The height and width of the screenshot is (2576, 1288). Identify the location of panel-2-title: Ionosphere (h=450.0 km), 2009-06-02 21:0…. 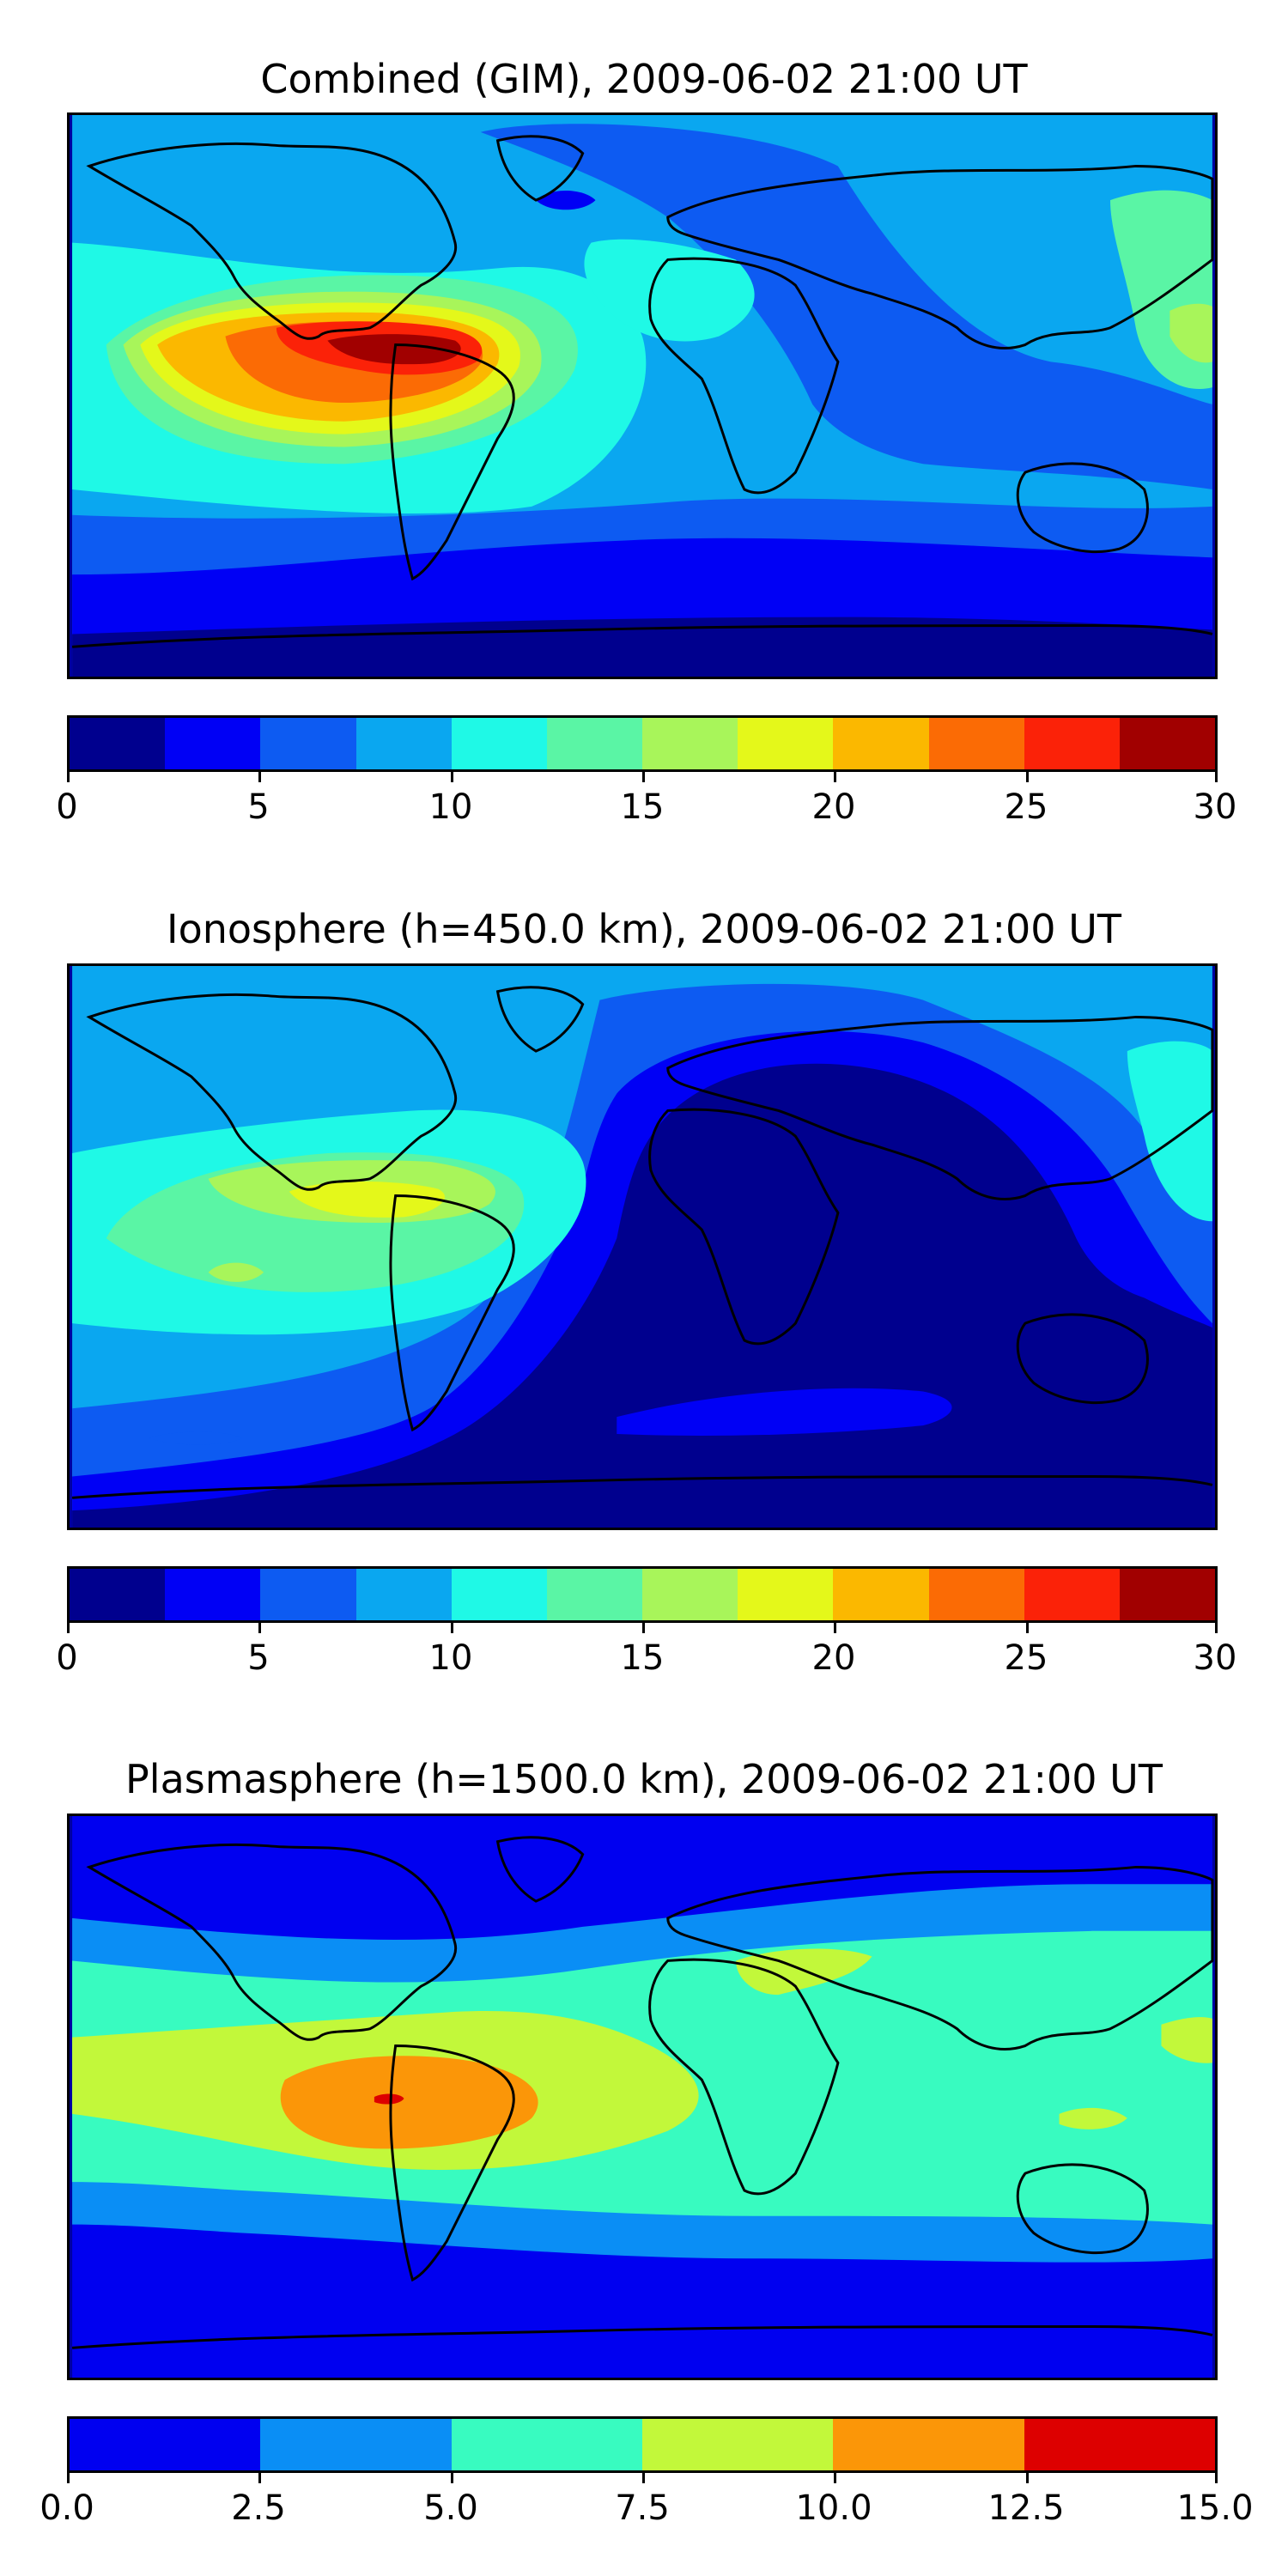
(644, 929).